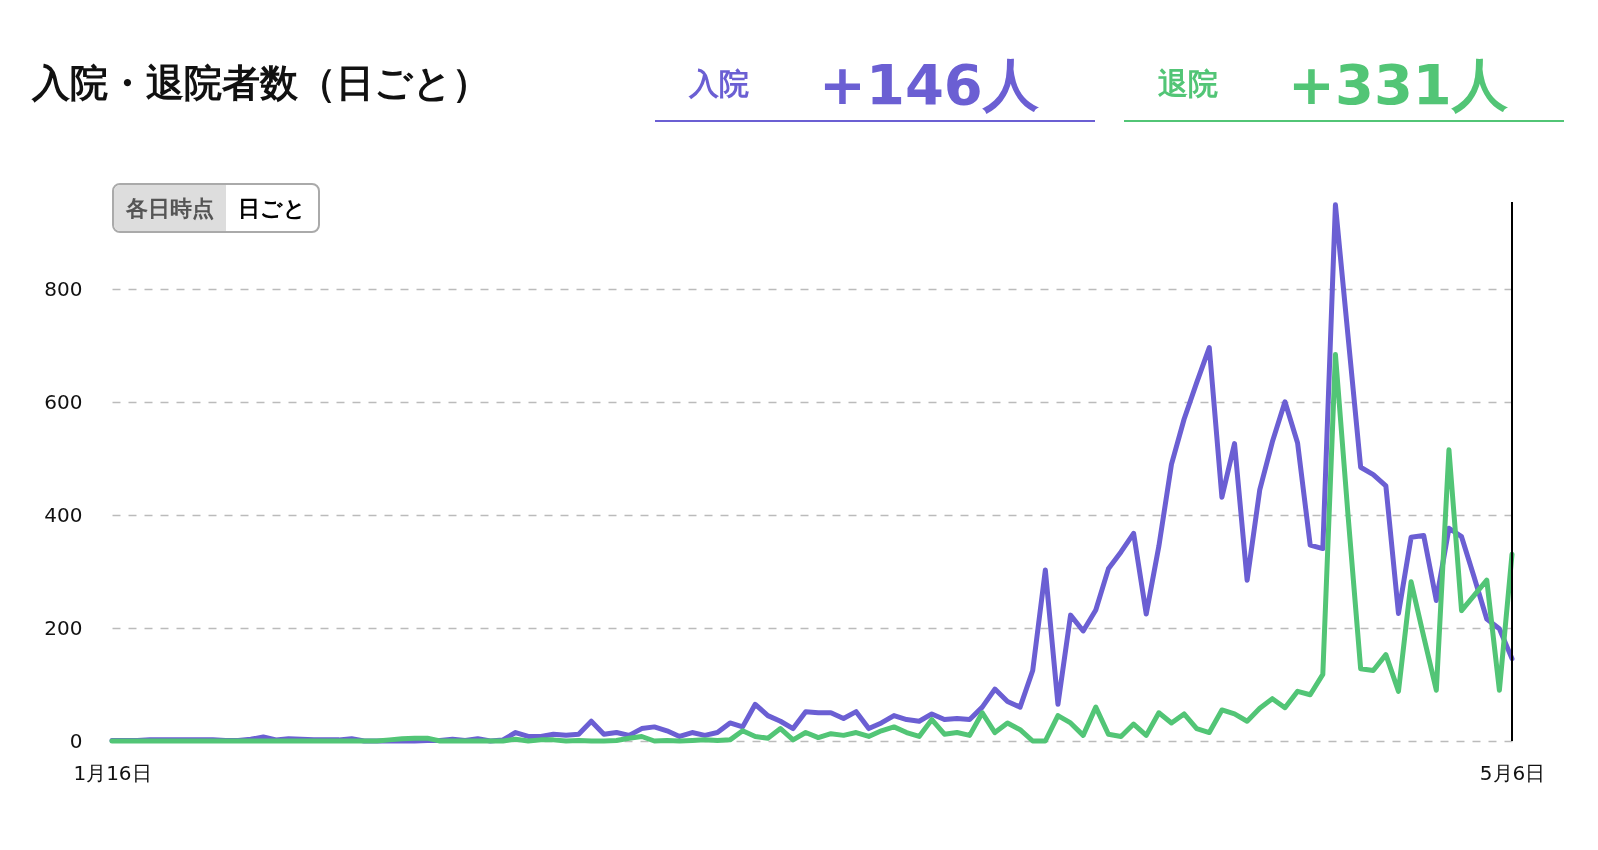 The image size is (1598, 850). Describe the element at coordinates (1512, 772) in the screenshot. I see `x-tick-label: 5月6日` at that location.